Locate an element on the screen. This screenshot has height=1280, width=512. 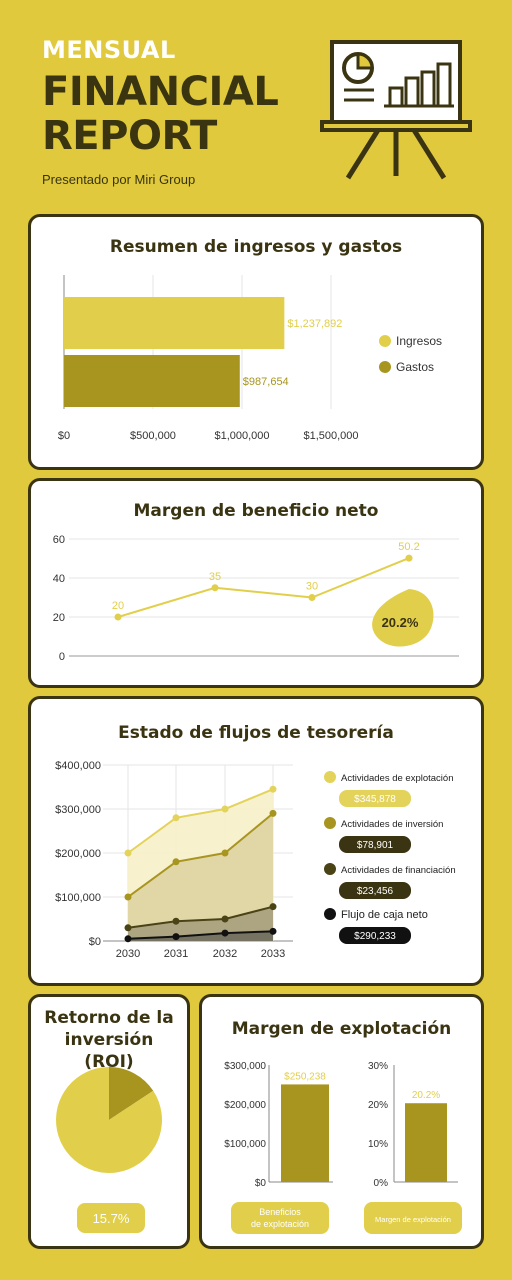
legend-label: Flujo de caja neto is located at coordinates (384, 915).